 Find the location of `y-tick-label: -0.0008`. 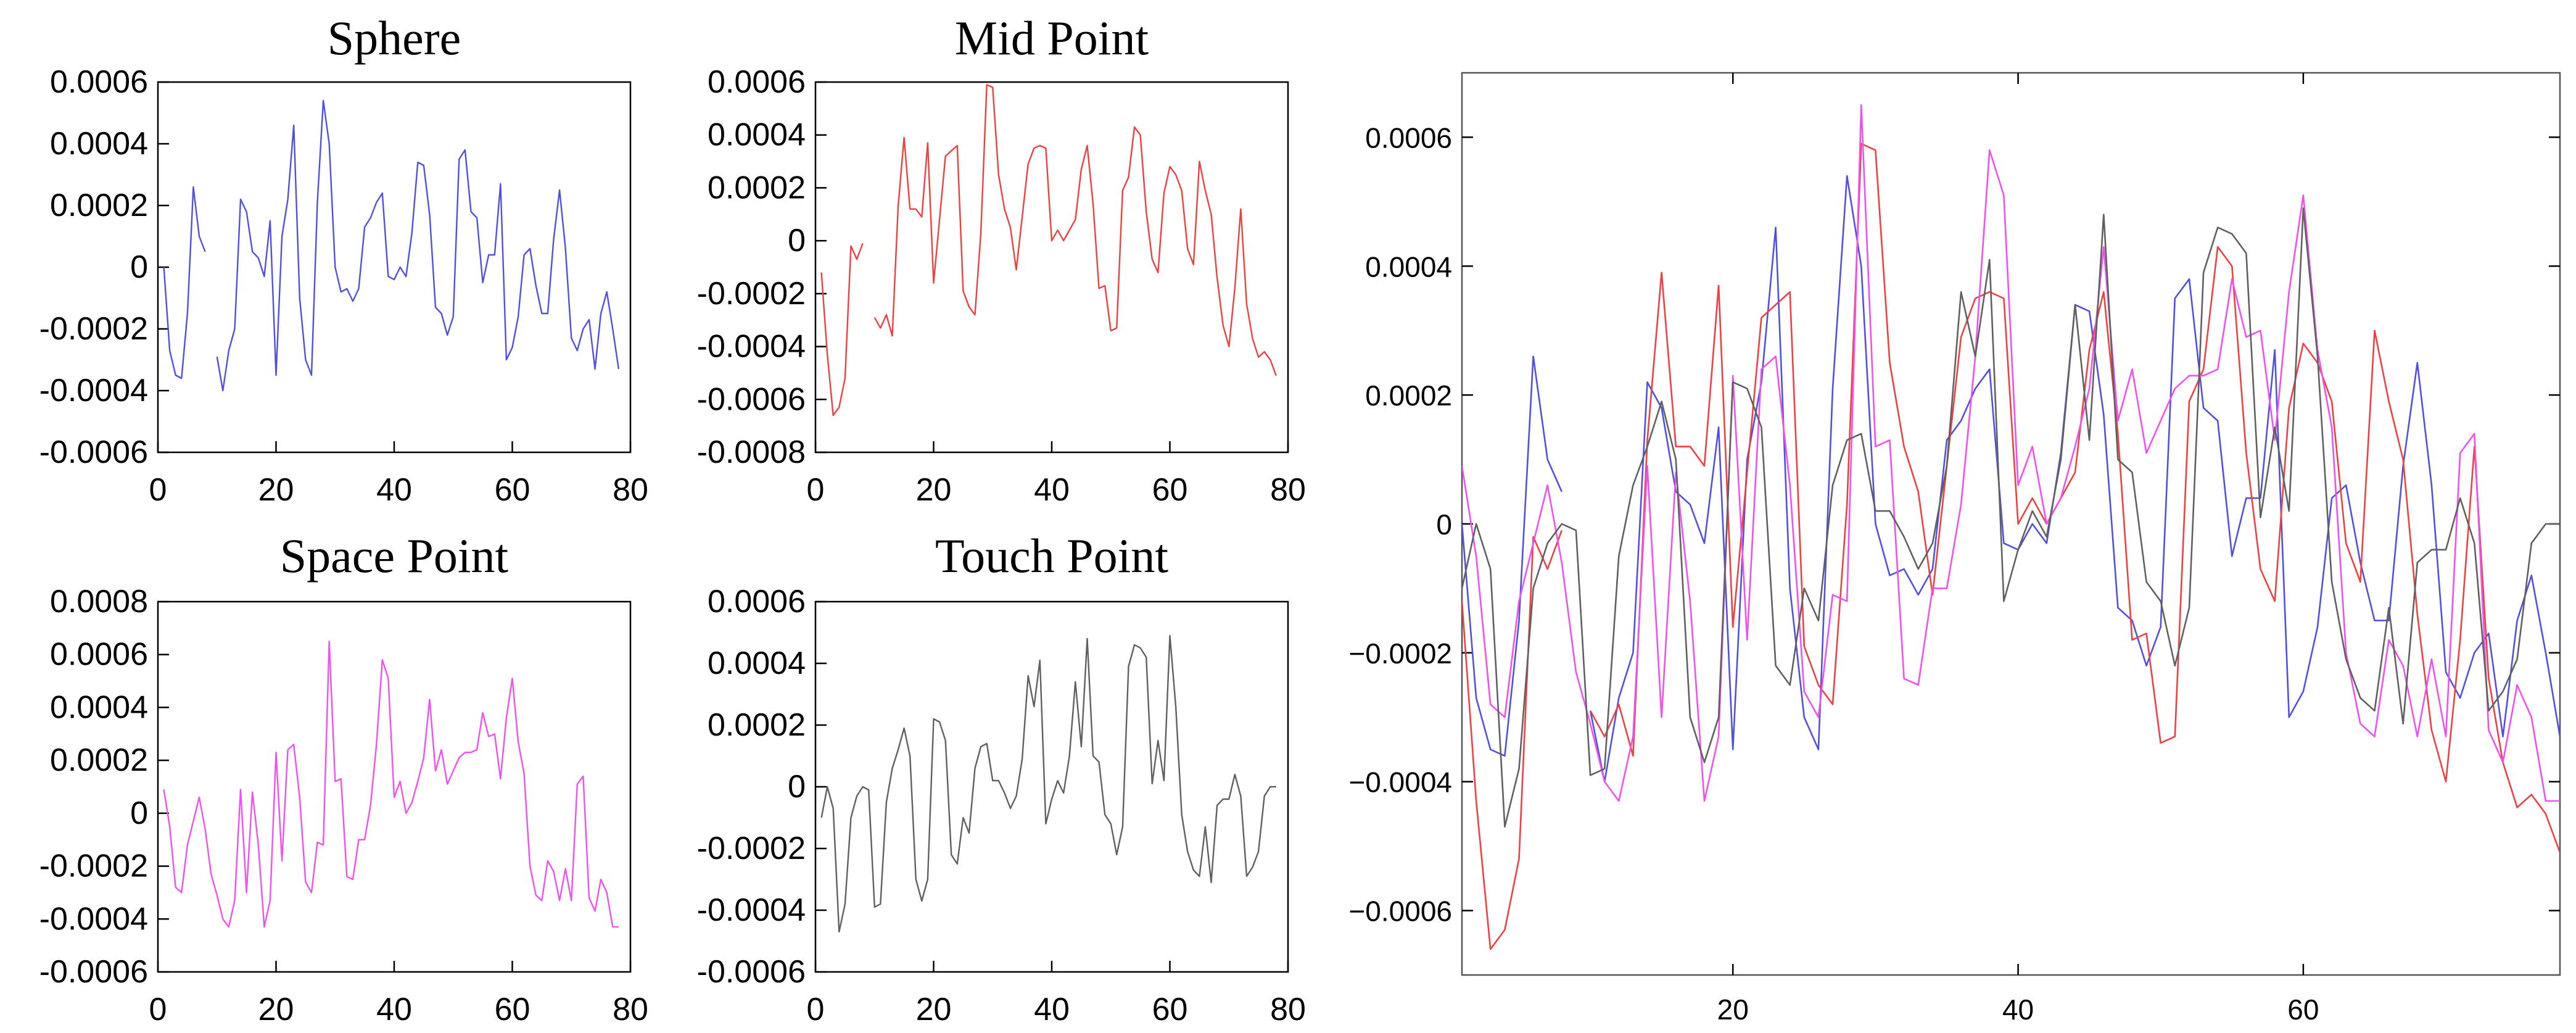

y-tick-label: -0.0008 is located at coordinates (752, 452).